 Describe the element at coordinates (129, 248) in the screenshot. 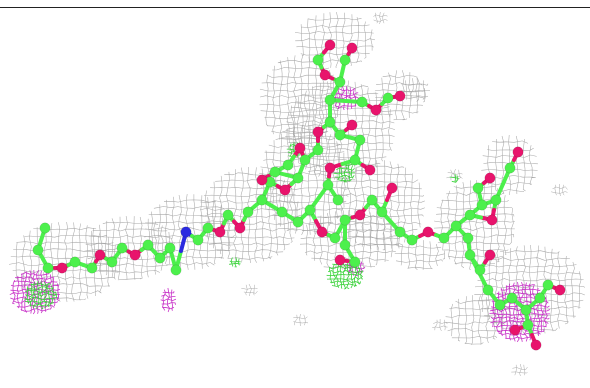

I see `density-mesh-1-lines` at that location.